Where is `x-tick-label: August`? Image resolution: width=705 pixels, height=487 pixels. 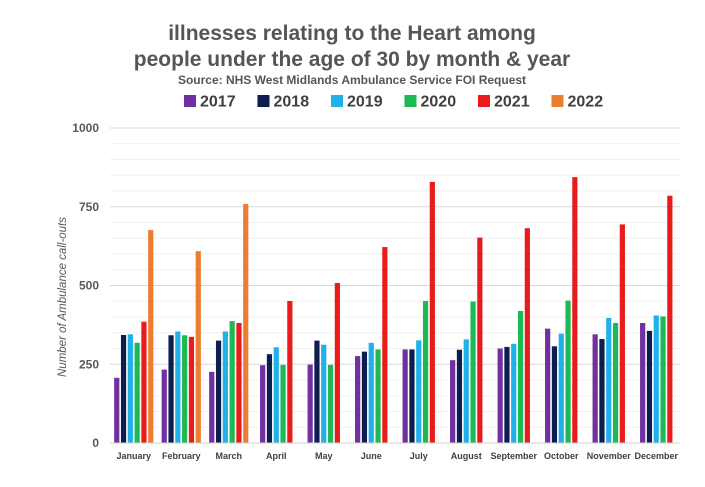 x-tick-label: August is located at coordinates (466, 456).